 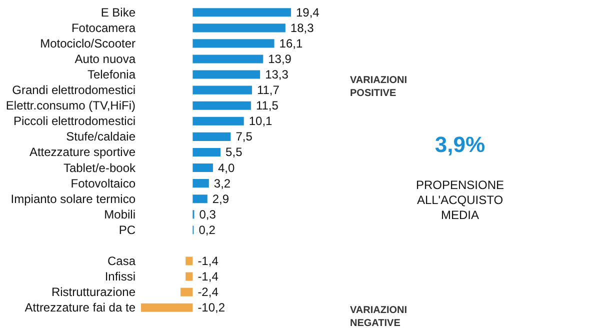 I want to click on data-label: 13,9, so click(x=280, y=59).